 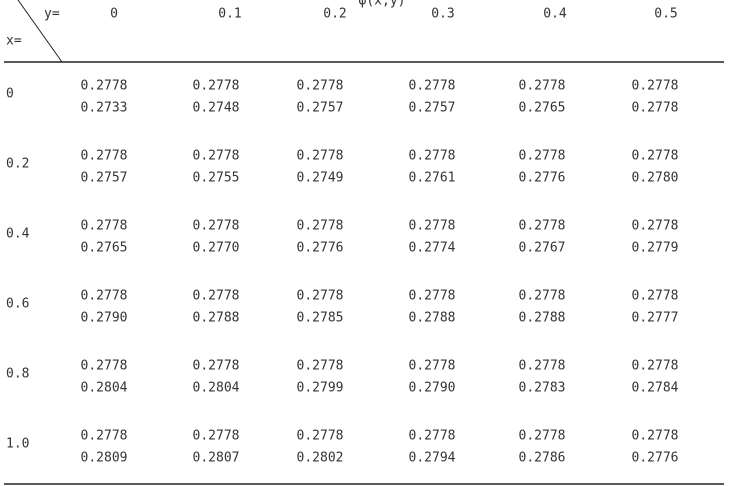 I want to click on cell-computed: 0.2807, so click(x=216, y=458).